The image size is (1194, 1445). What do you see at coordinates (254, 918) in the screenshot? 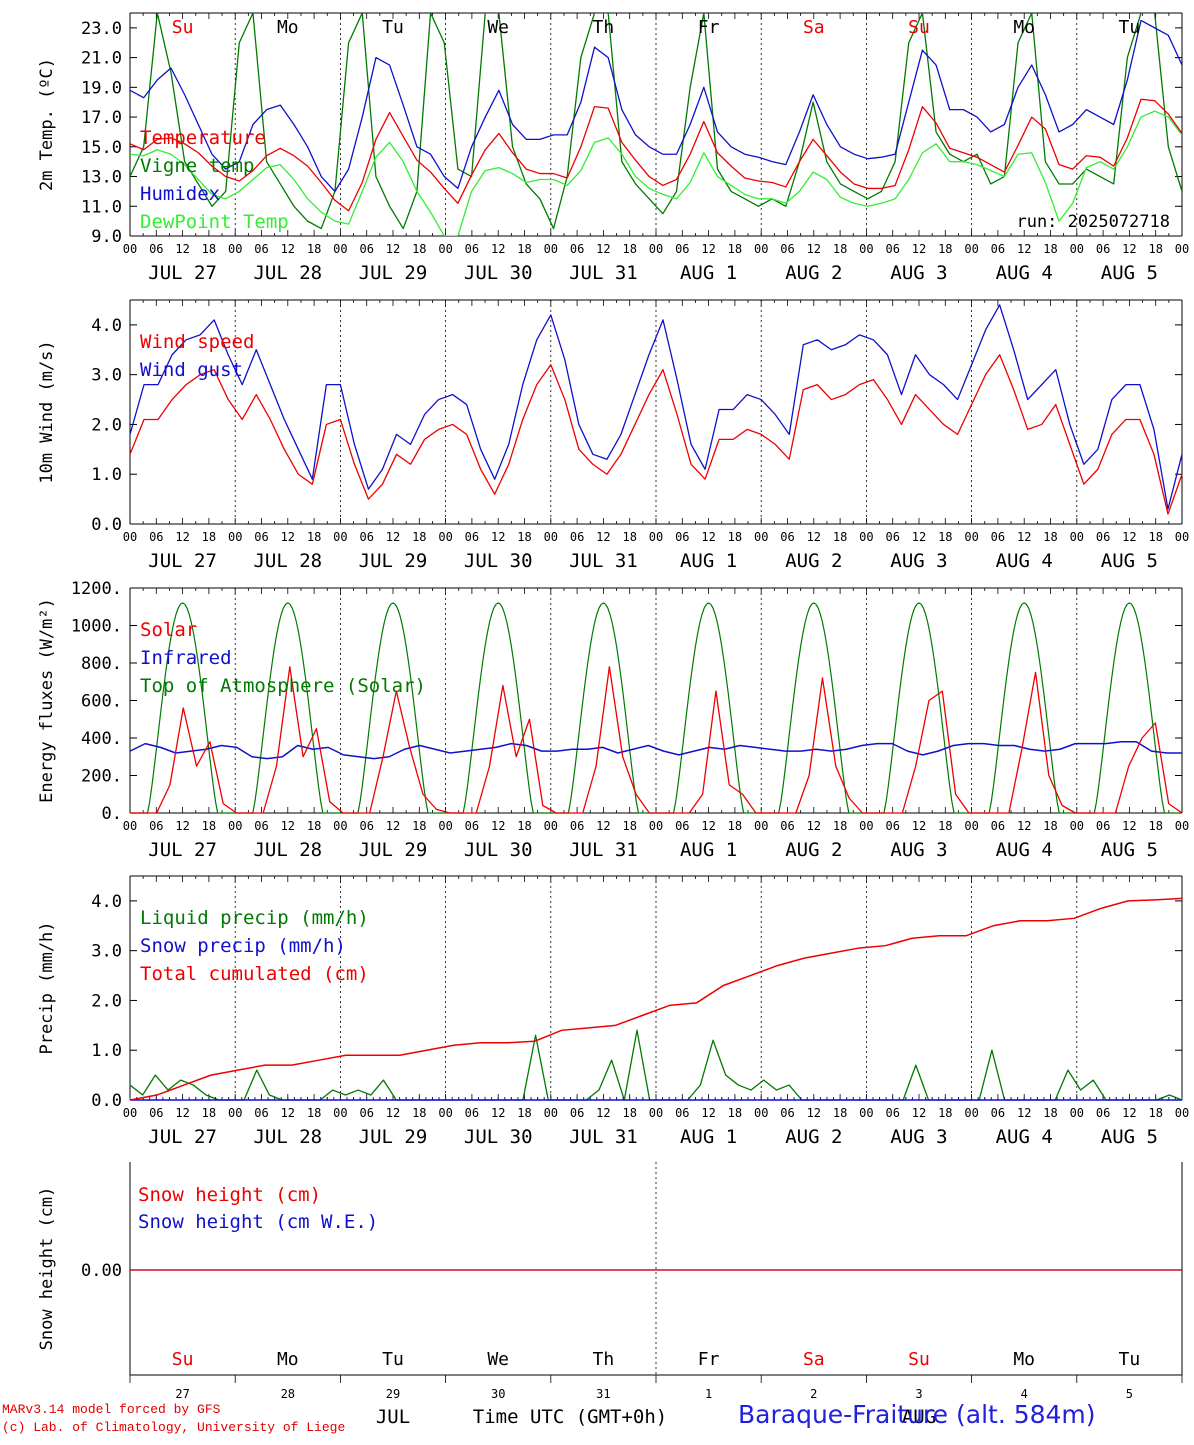
I see `legend-entry: Liquid precip (mm/h)` at bounding box center [254, 918].